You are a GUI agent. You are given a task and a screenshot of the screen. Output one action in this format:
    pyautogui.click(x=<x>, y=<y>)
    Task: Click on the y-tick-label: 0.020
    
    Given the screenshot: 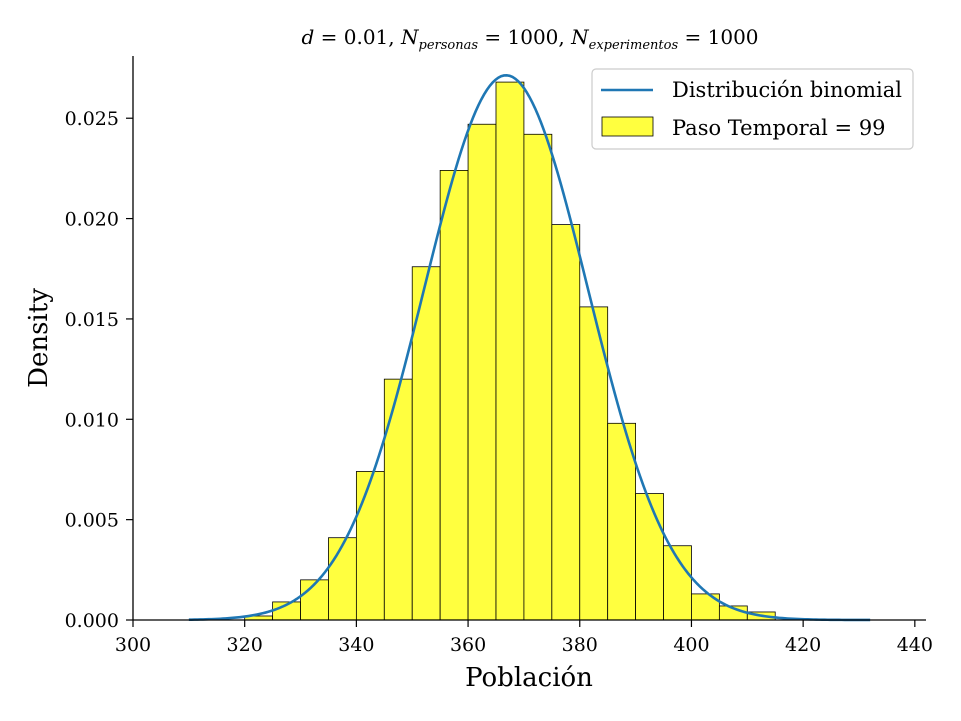 What is the action you would take?
    pyautogui.click(x=92, y=220)
    